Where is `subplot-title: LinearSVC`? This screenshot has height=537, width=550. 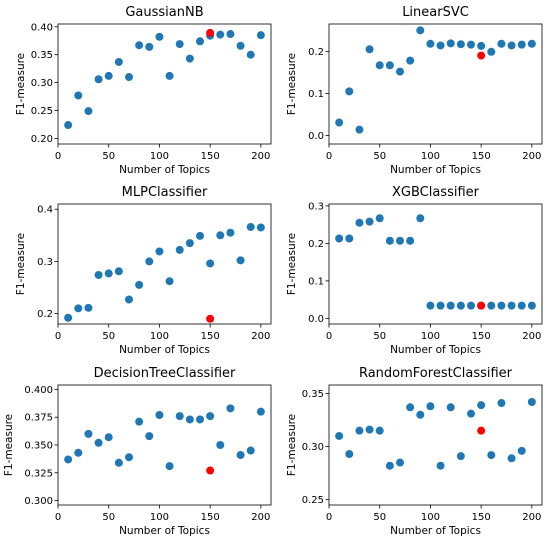 subplot-title: LinearSVC is located at coordinates (435, 12).